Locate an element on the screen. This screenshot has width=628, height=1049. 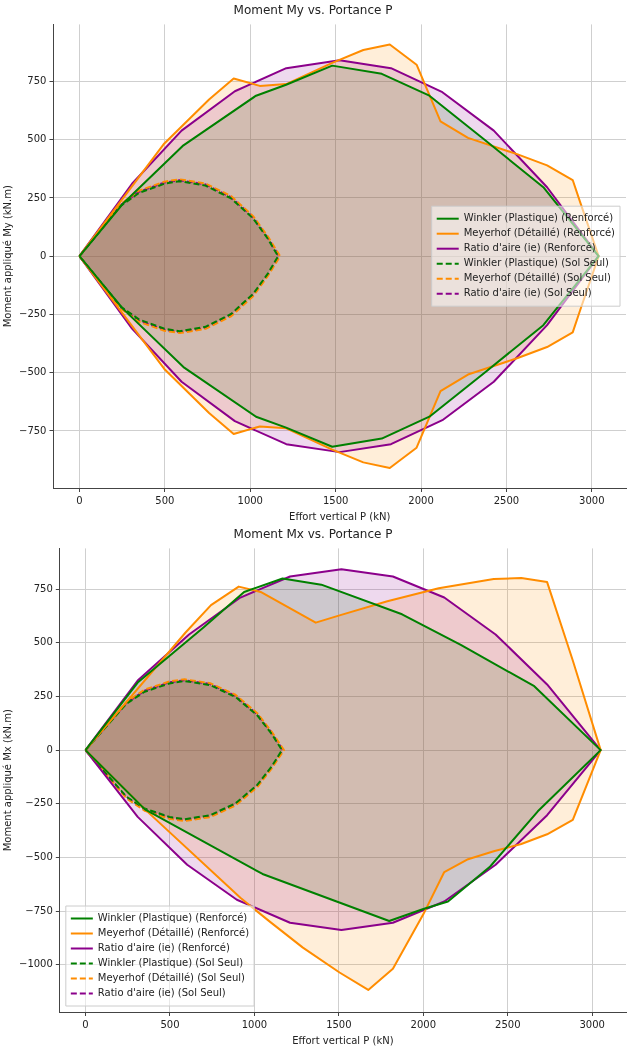
y-axis-title: Moment appliqué Mx (kN.m) is located at coordinates (7, 780).